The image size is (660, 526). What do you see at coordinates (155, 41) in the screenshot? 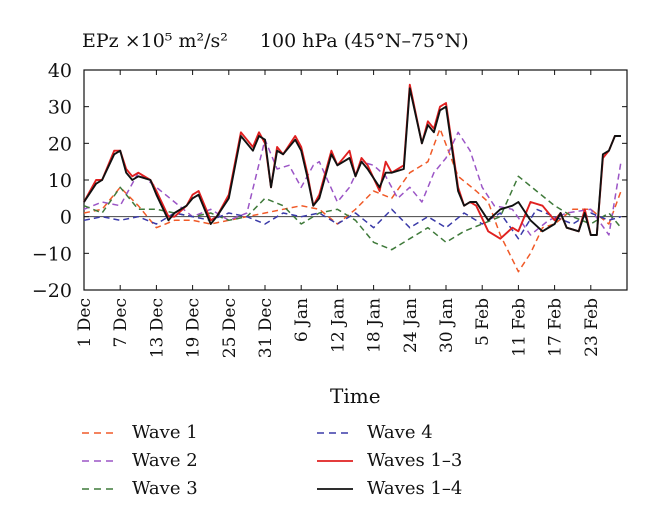
I see `chart-title: EPz ×10⁵ m²/s²` at bounding box center [155, 41].